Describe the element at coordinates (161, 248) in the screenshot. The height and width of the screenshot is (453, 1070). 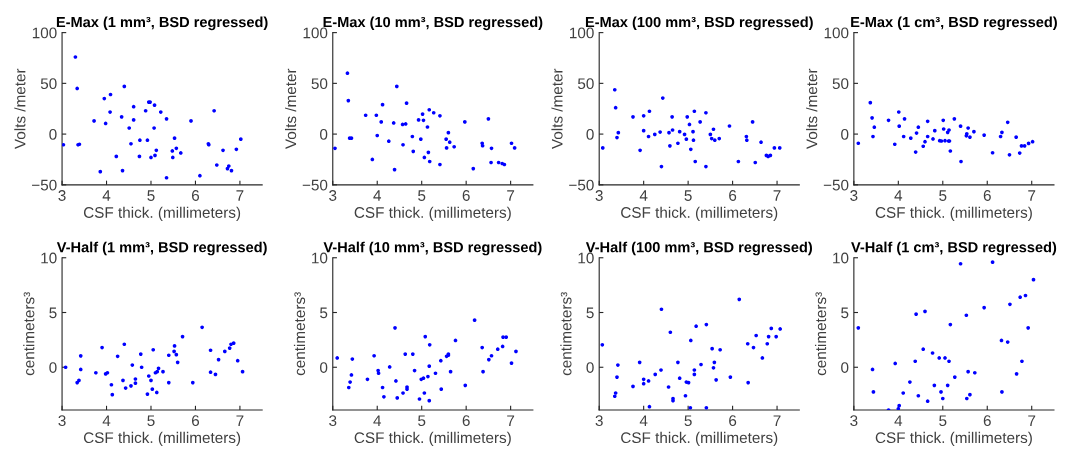
I see `chart-title: V-Half (1 mm³, BSD regressed)` at that location.